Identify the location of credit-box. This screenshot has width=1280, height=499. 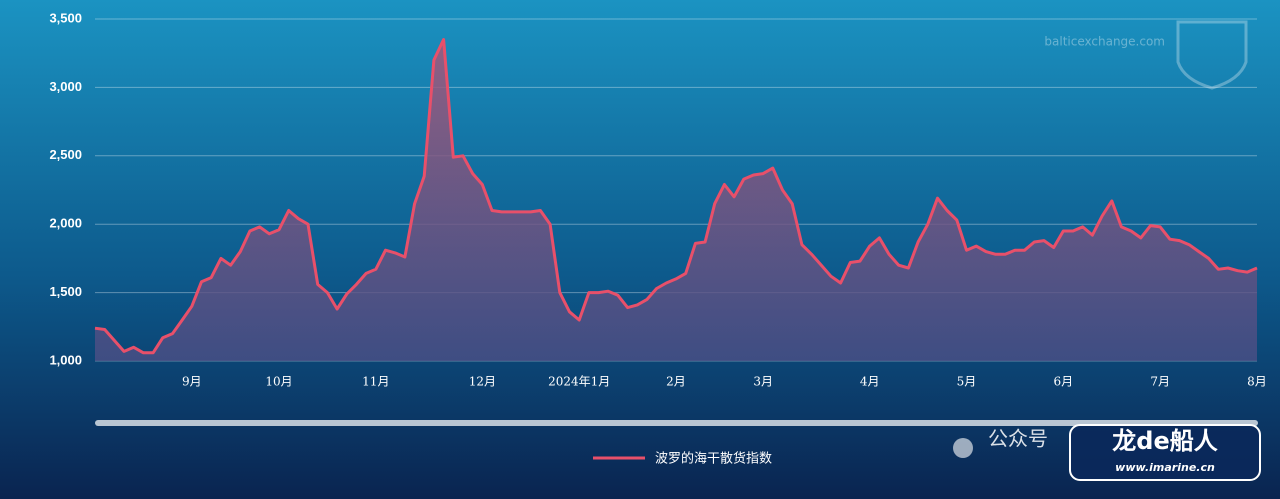
(1165, 452).